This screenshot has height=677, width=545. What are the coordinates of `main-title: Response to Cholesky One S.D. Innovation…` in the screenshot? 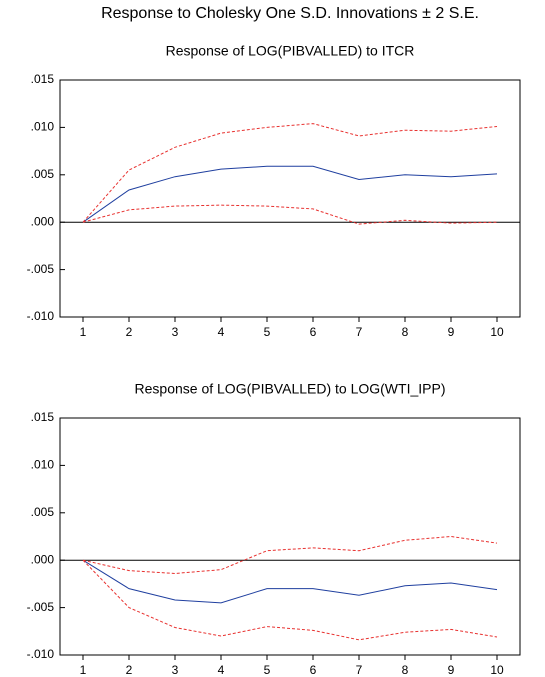 It's located at (290, 13).